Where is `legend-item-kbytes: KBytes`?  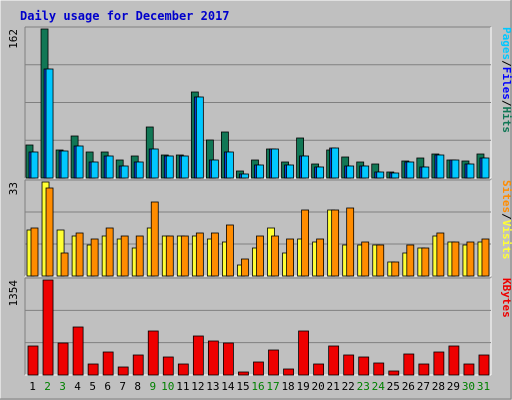
legend-item-kbytes: KBytes is located at coordinates (506, 298).